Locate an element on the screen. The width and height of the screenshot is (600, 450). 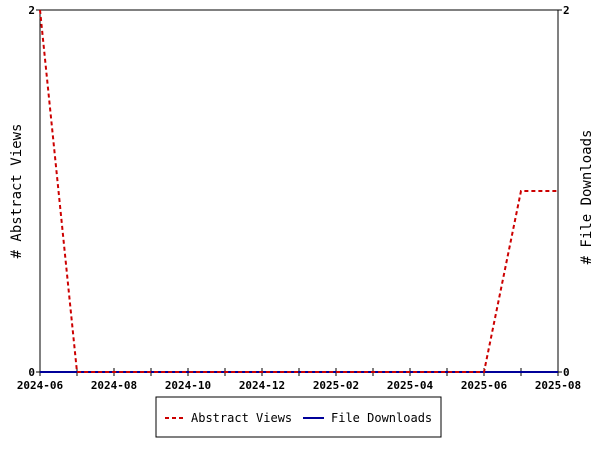
x-tick-label-2025-08: 2025-08 is located at coordinates (558, 385).